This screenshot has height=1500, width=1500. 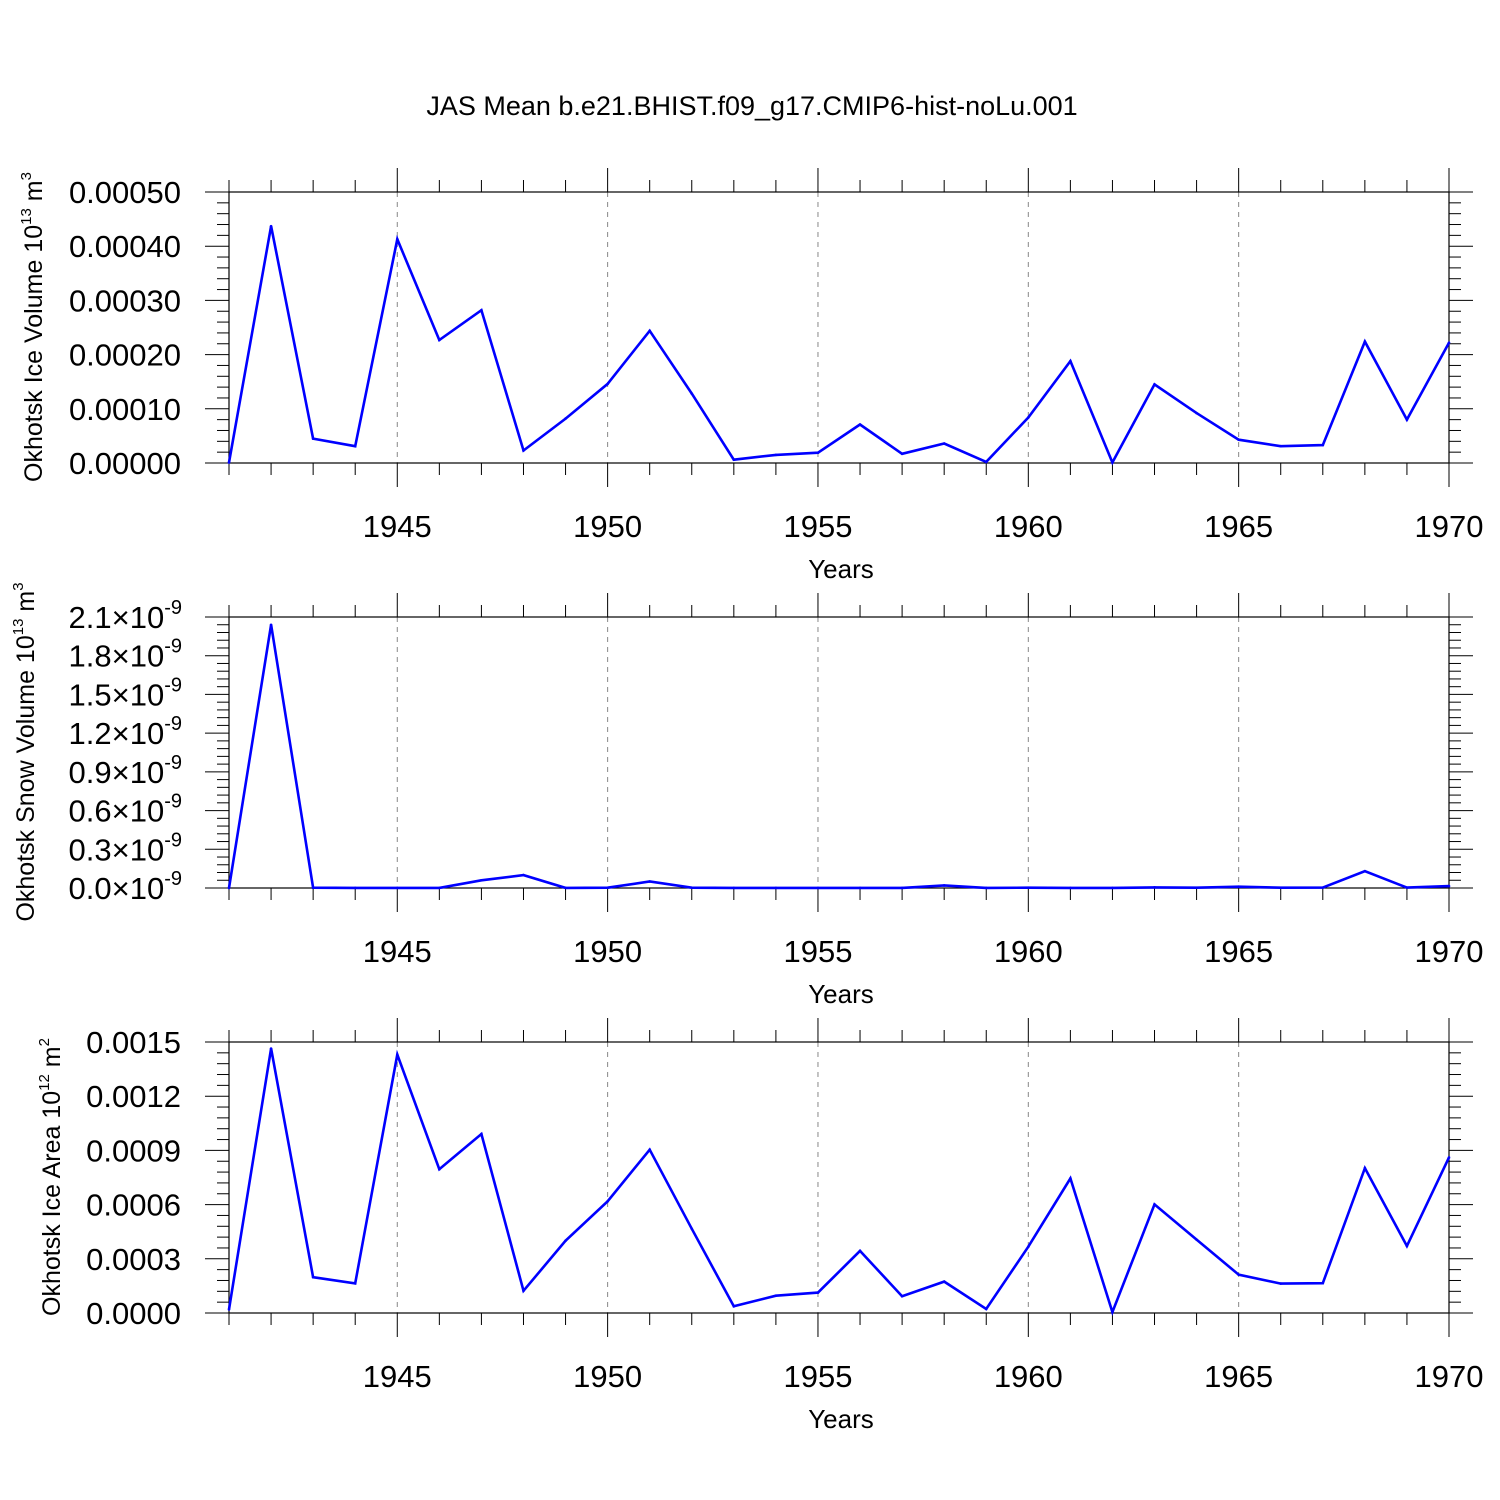 I want to click on y-tick-label: 0.00040, so click(x=125, y=246).